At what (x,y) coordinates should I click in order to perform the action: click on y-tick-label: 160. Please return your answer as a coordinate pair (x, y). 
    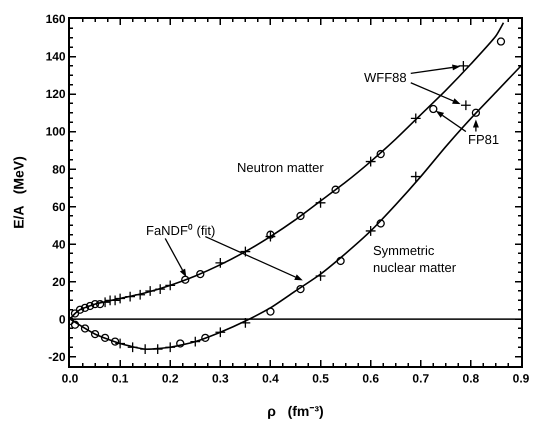
    Looking at the image, I should click on (56, 19).